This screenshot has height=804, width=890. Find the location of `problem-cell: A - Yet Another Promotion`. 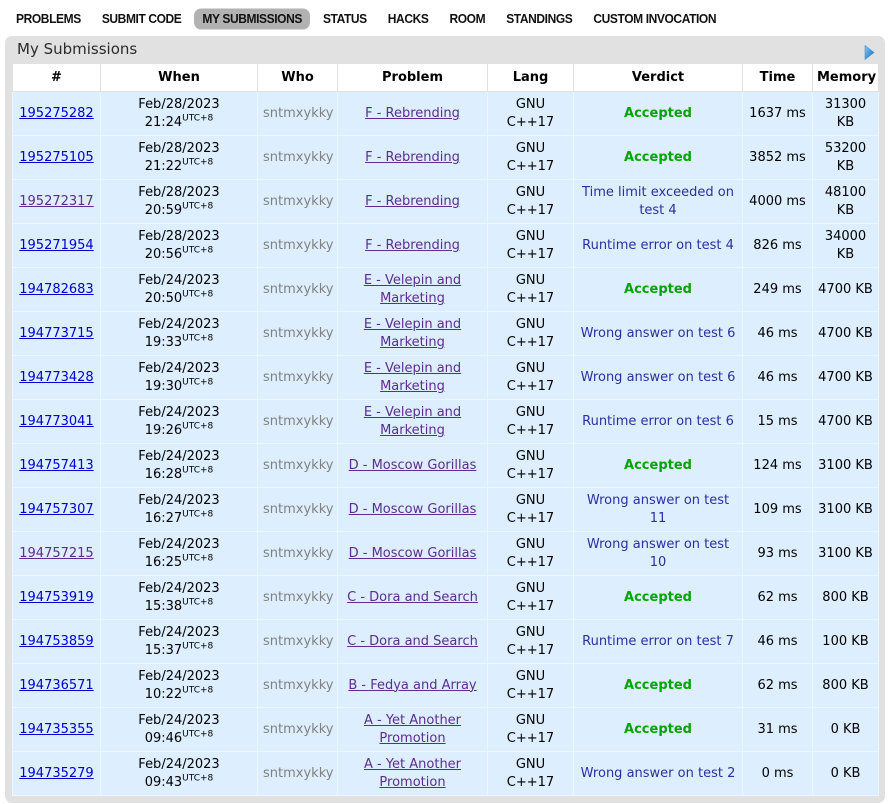

problem-cell: A - Yet Another Promotion is located at coordinates (412, 729).